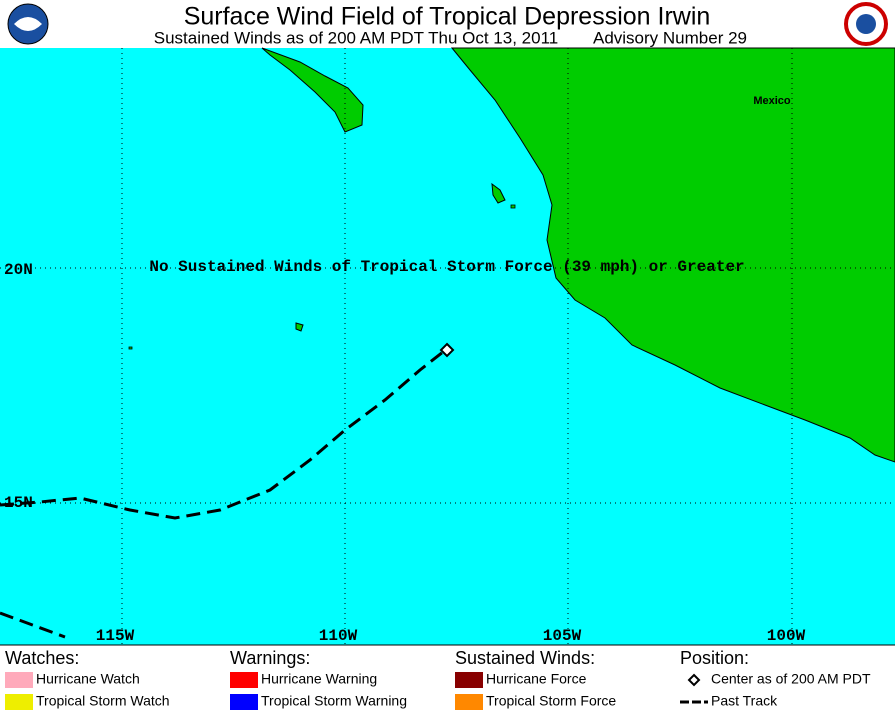 The width and height of the screenshot is (895, 716). I want to click on nws-logo, so click(866, 24).